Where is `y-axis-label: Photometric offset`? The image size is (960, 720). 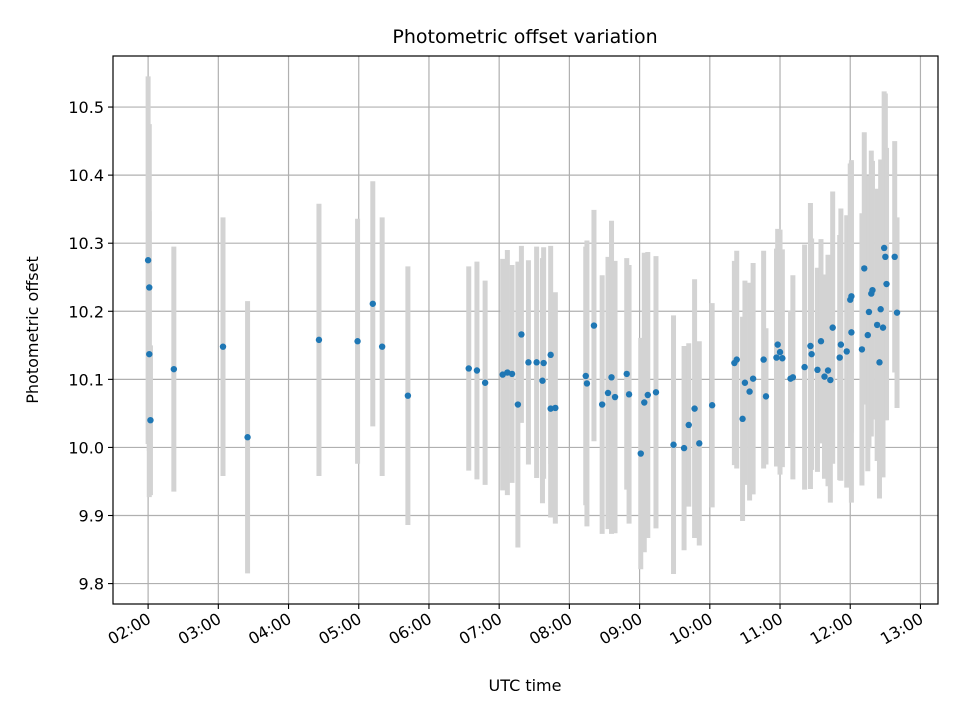
y-axis-label: Photometric offset is located at coordinates (32, 330).